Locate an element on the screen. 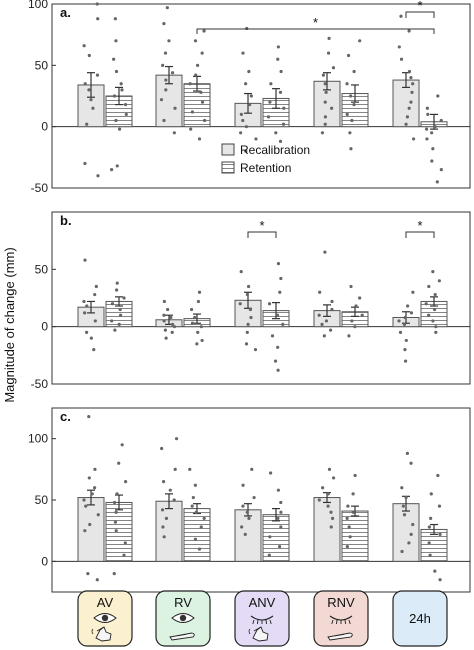 The height and width of the screenshot is (650, 474). condition-box-24h: 24h is located at coordinates (420, 618).